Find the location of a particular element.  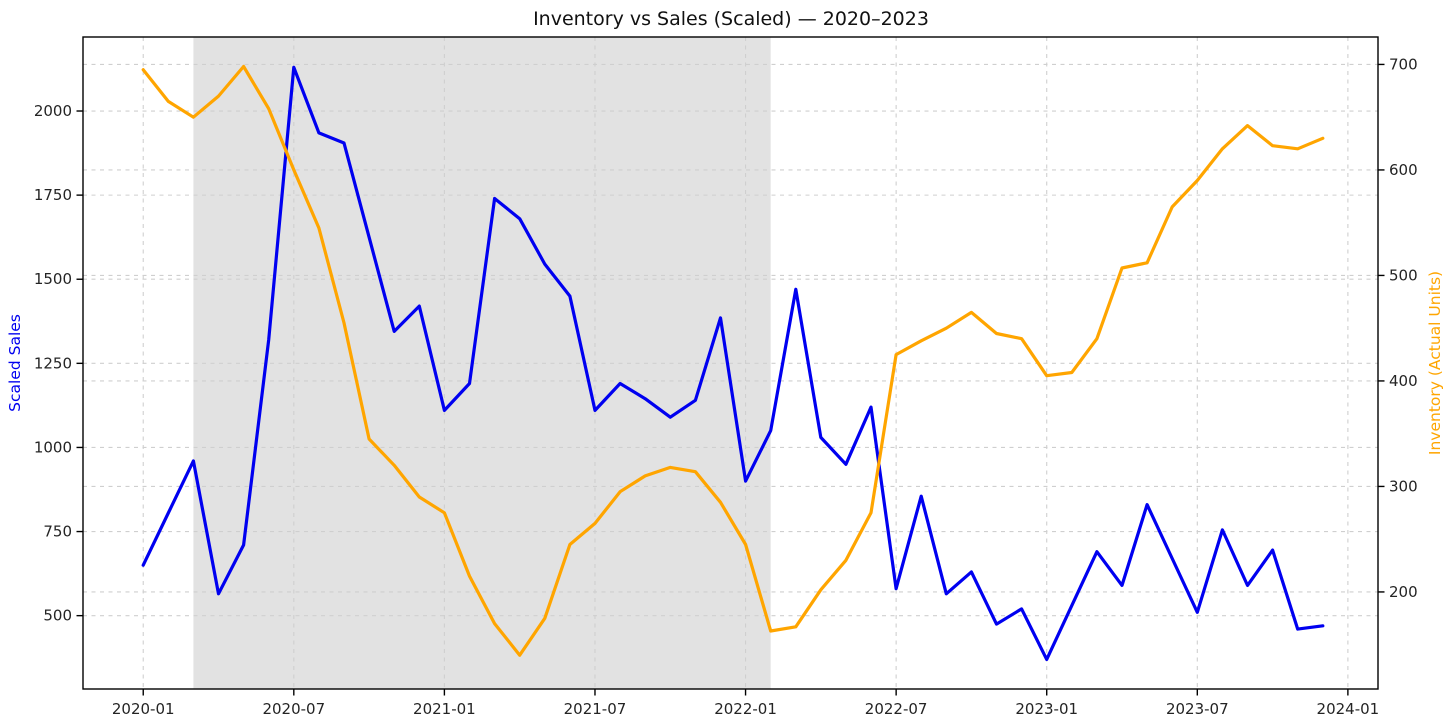

right-tick-label: 600 is located at coordinates (1403, 170).